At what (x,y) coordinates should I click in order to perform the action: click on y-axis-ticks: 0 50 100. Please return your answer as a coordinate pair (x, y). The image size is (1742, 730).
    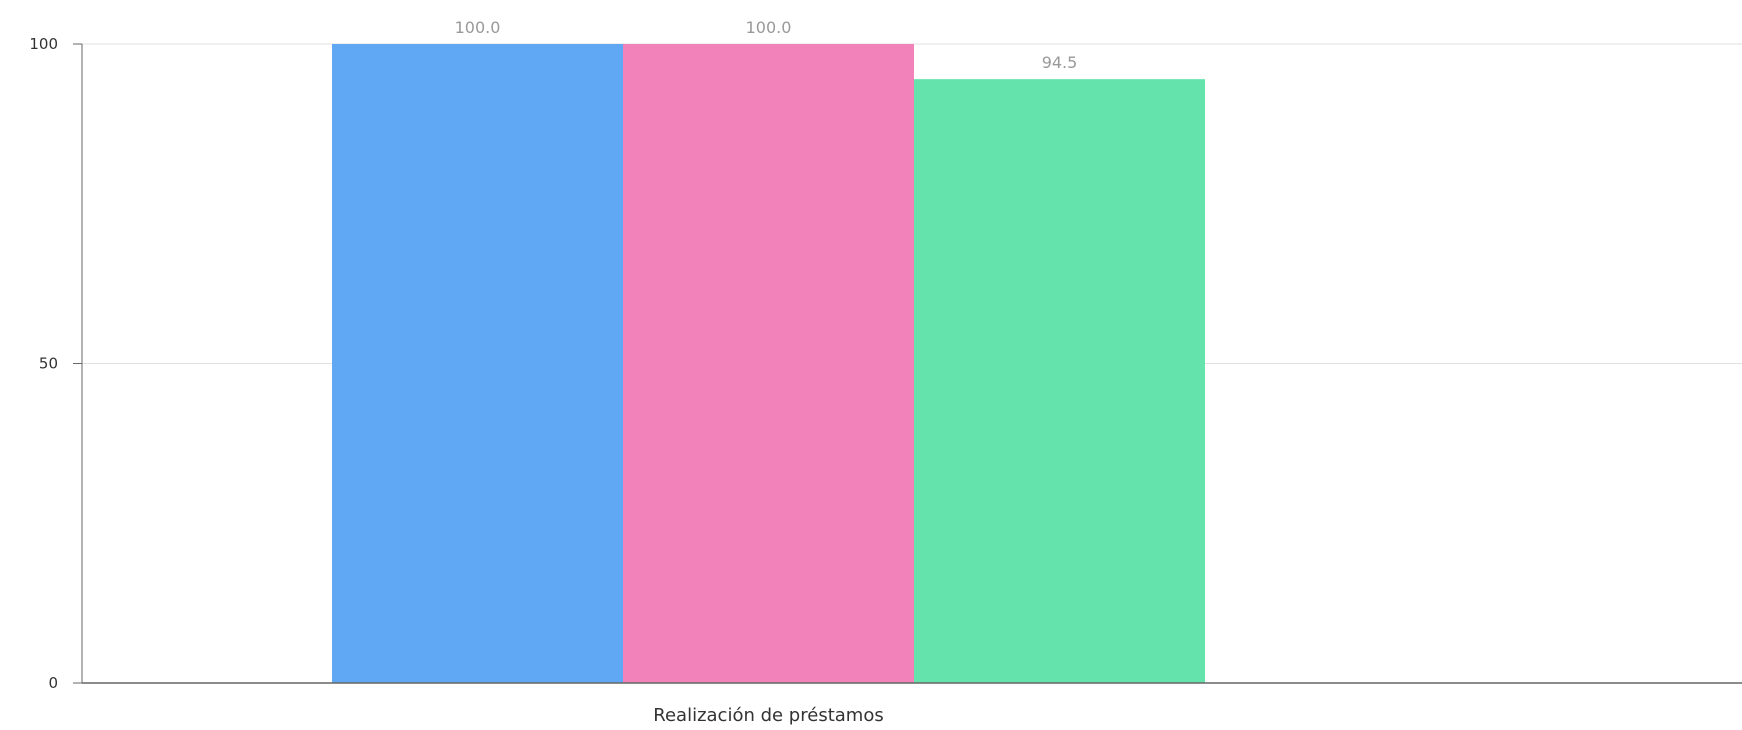
    Looking at the image, I should click on (55, 363).